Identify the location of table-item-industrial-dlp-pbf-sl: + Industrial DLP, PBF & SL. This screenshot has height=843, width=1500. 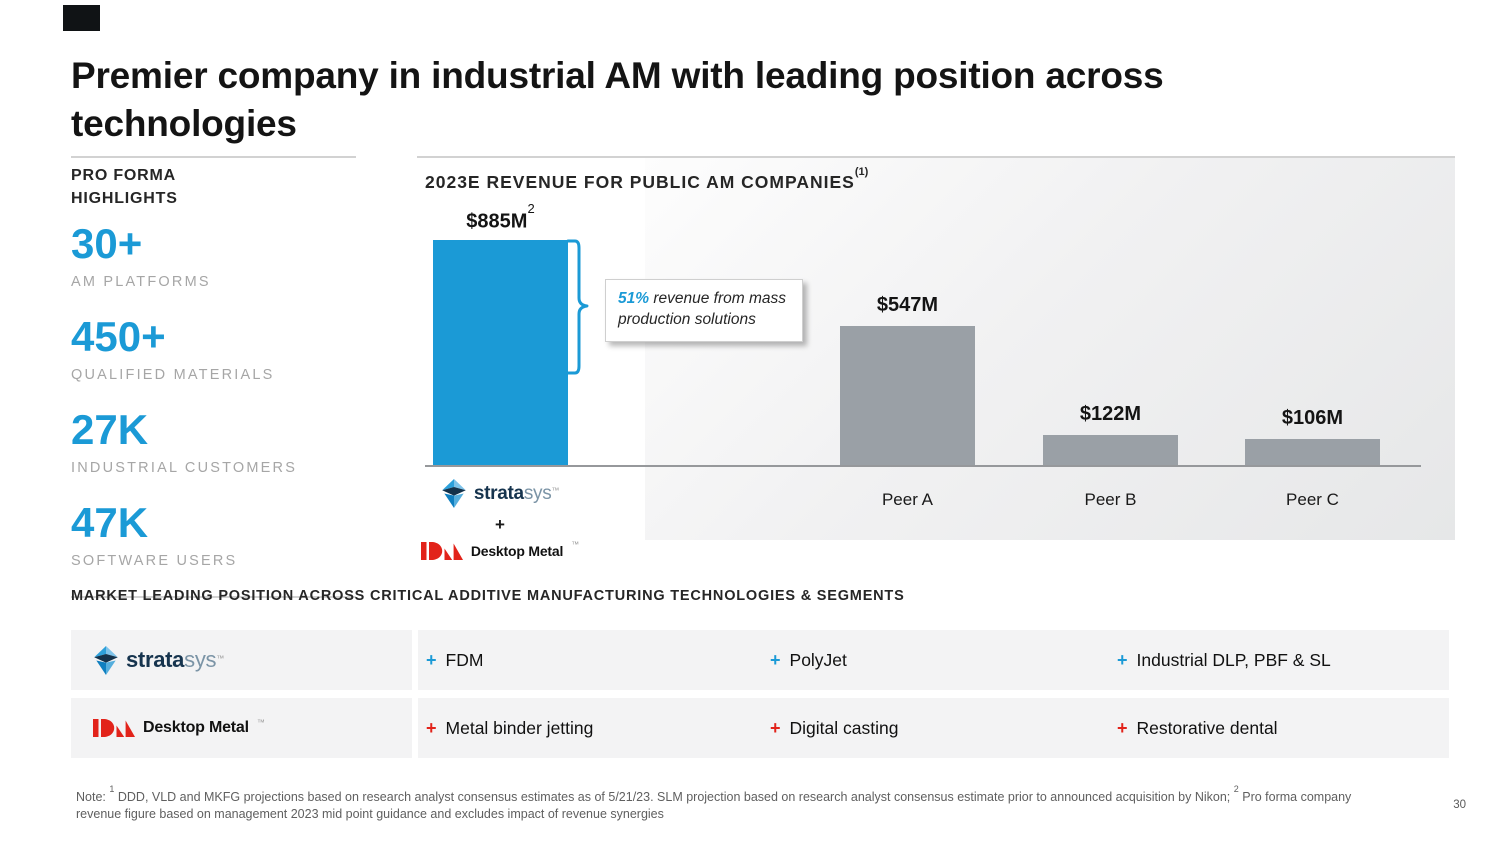
(1224, 660).